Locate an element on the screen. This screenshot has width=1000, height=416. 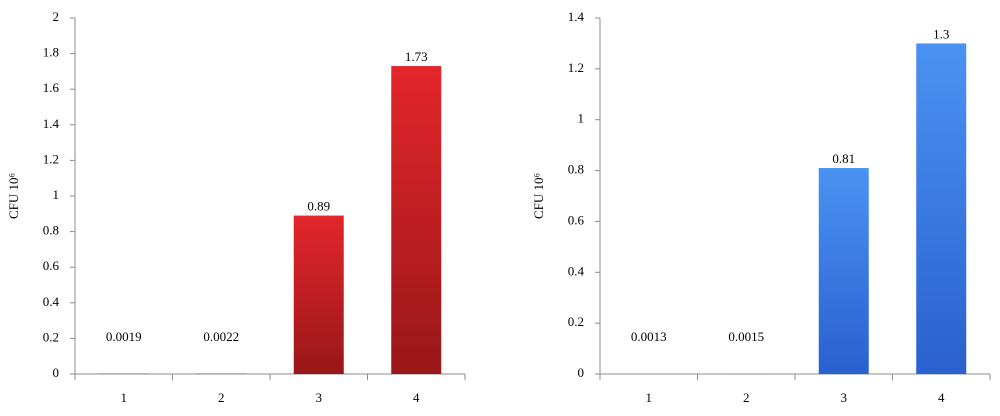
data-label: 1.73 is located at coordinates (416, 56).